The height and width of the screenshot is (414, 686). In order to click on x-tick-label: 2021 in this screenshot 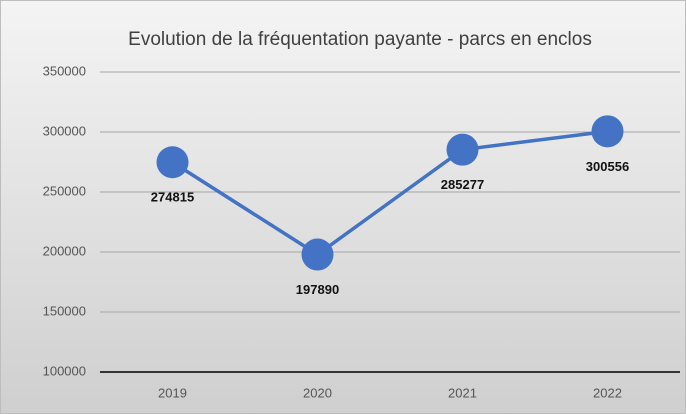, I will do `click(462, 392)`.